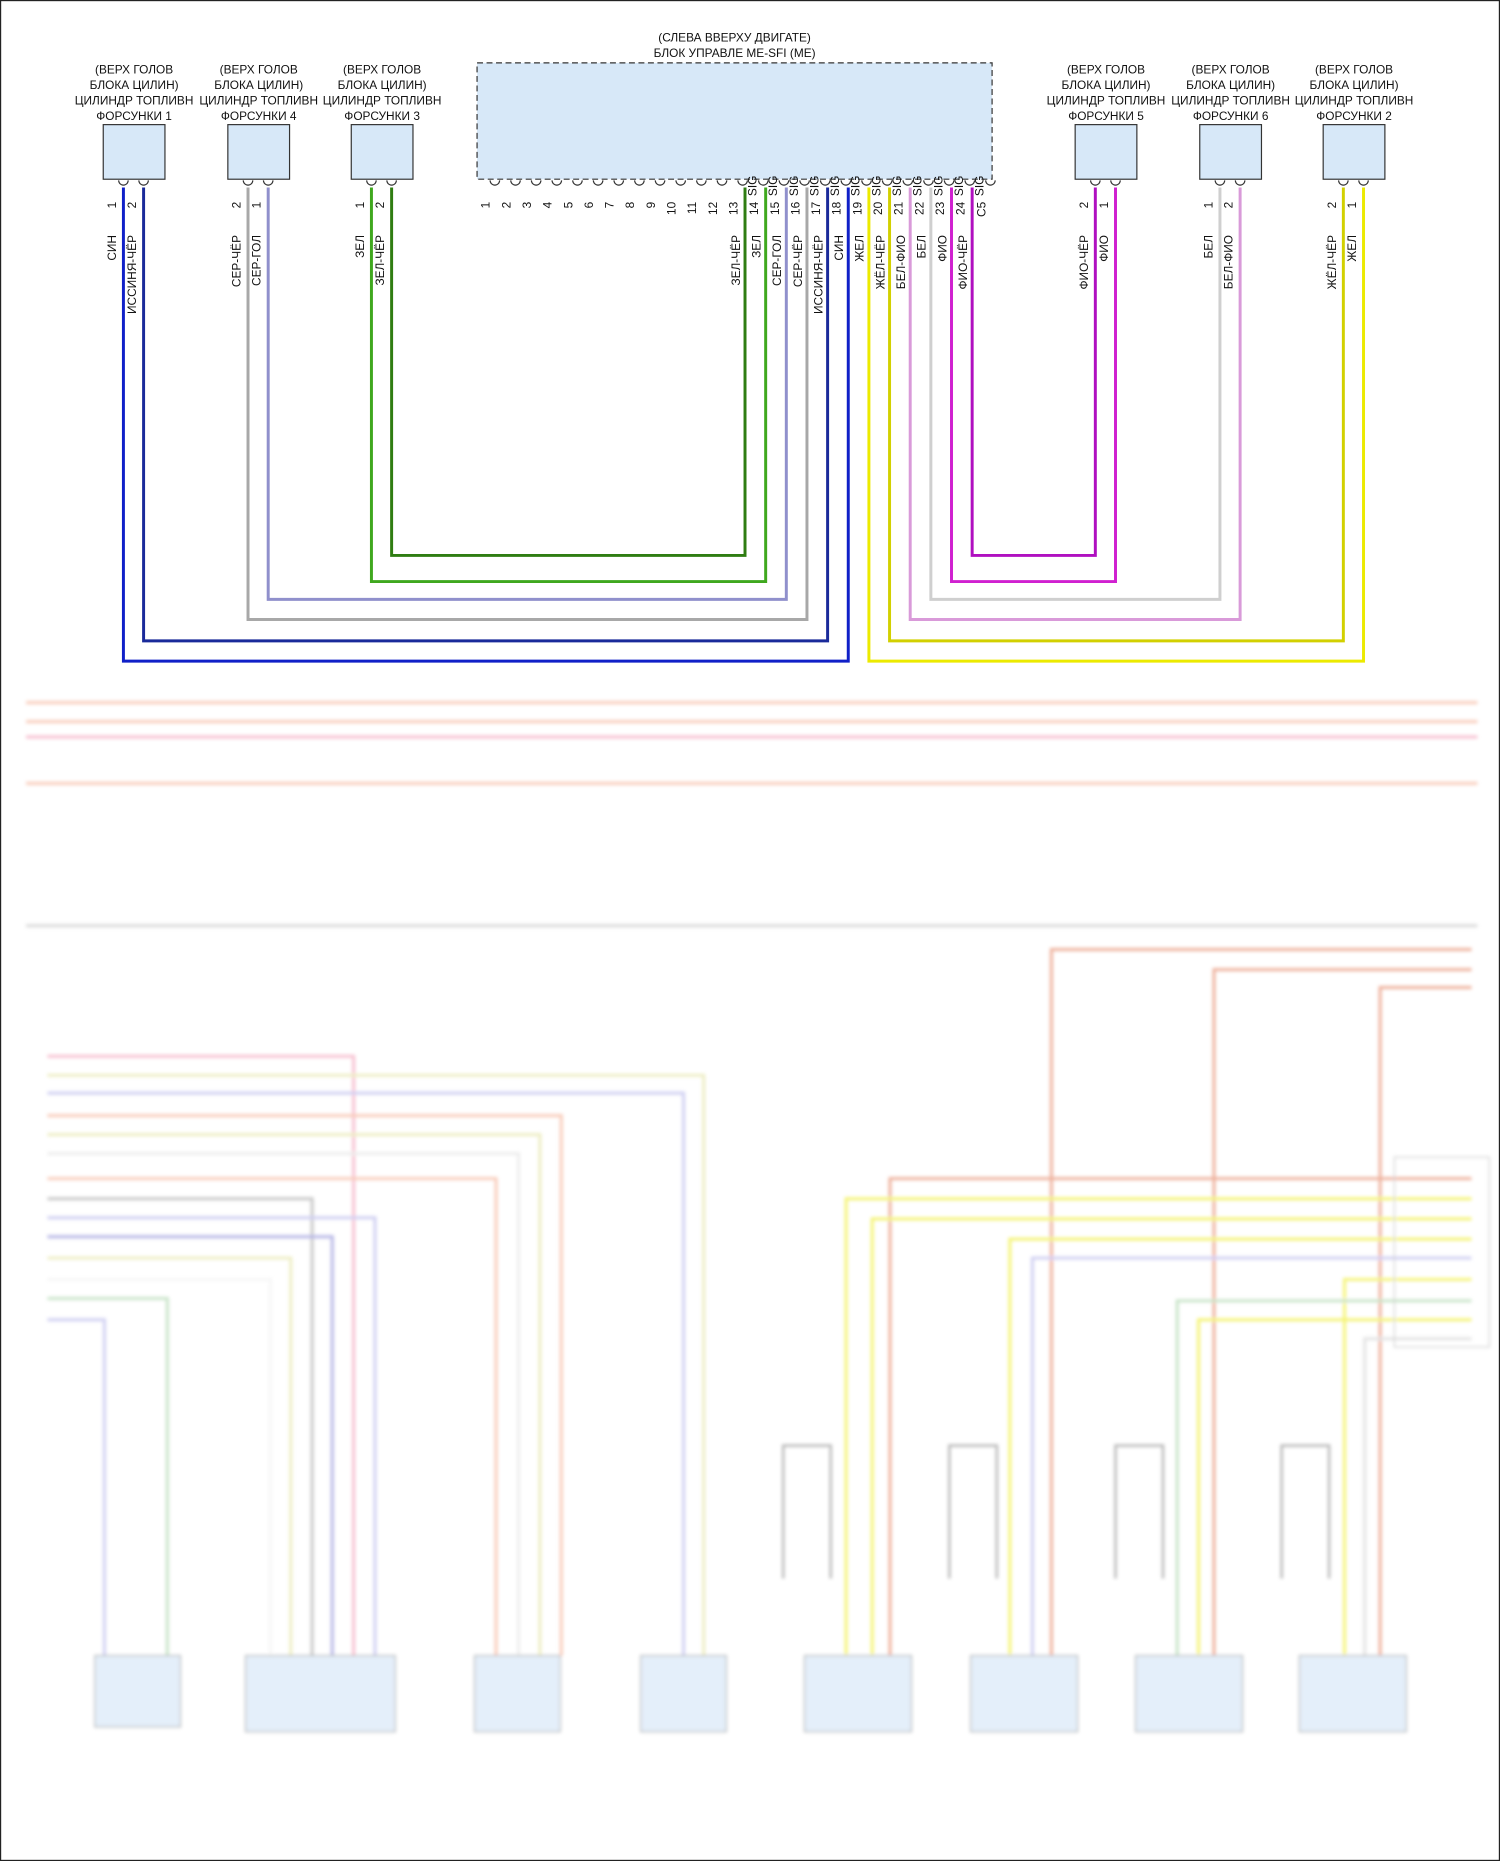 The height and width of the screenshot is (1861, 1500). Describe the element at coordinates (236, 261) in the screenshot. I see `wire-label: СЕР-ЧЁР` at that location.